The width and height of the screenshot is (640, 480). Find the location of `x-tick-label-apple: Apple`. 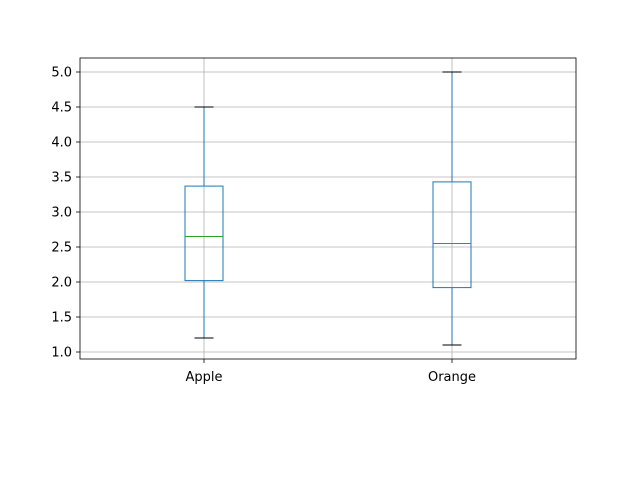

x-tick-label-apple: Apple is located at coordinates (203, 377).